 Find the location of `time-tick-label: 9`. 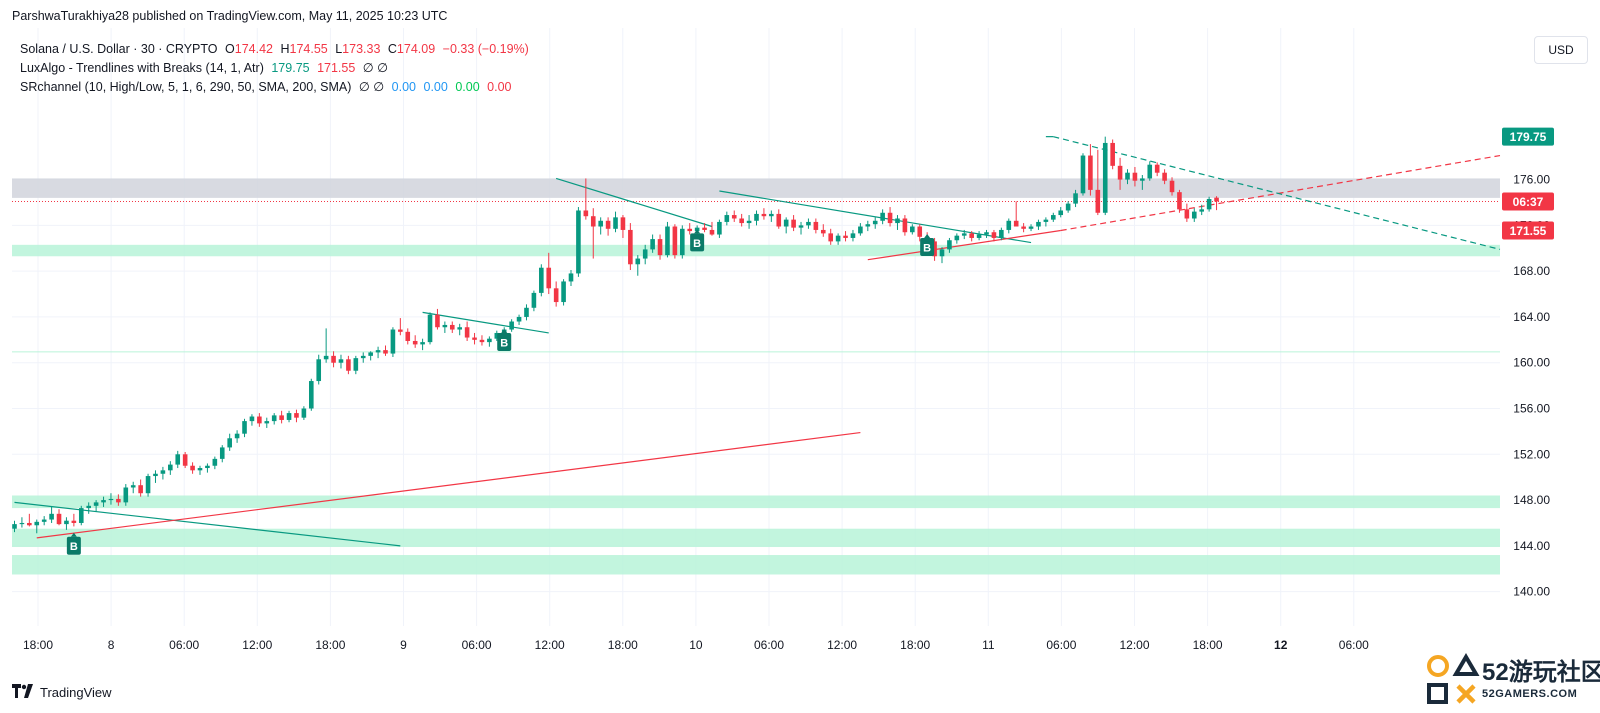

time-tick-label: 9 is located at coordinates (403, 645).